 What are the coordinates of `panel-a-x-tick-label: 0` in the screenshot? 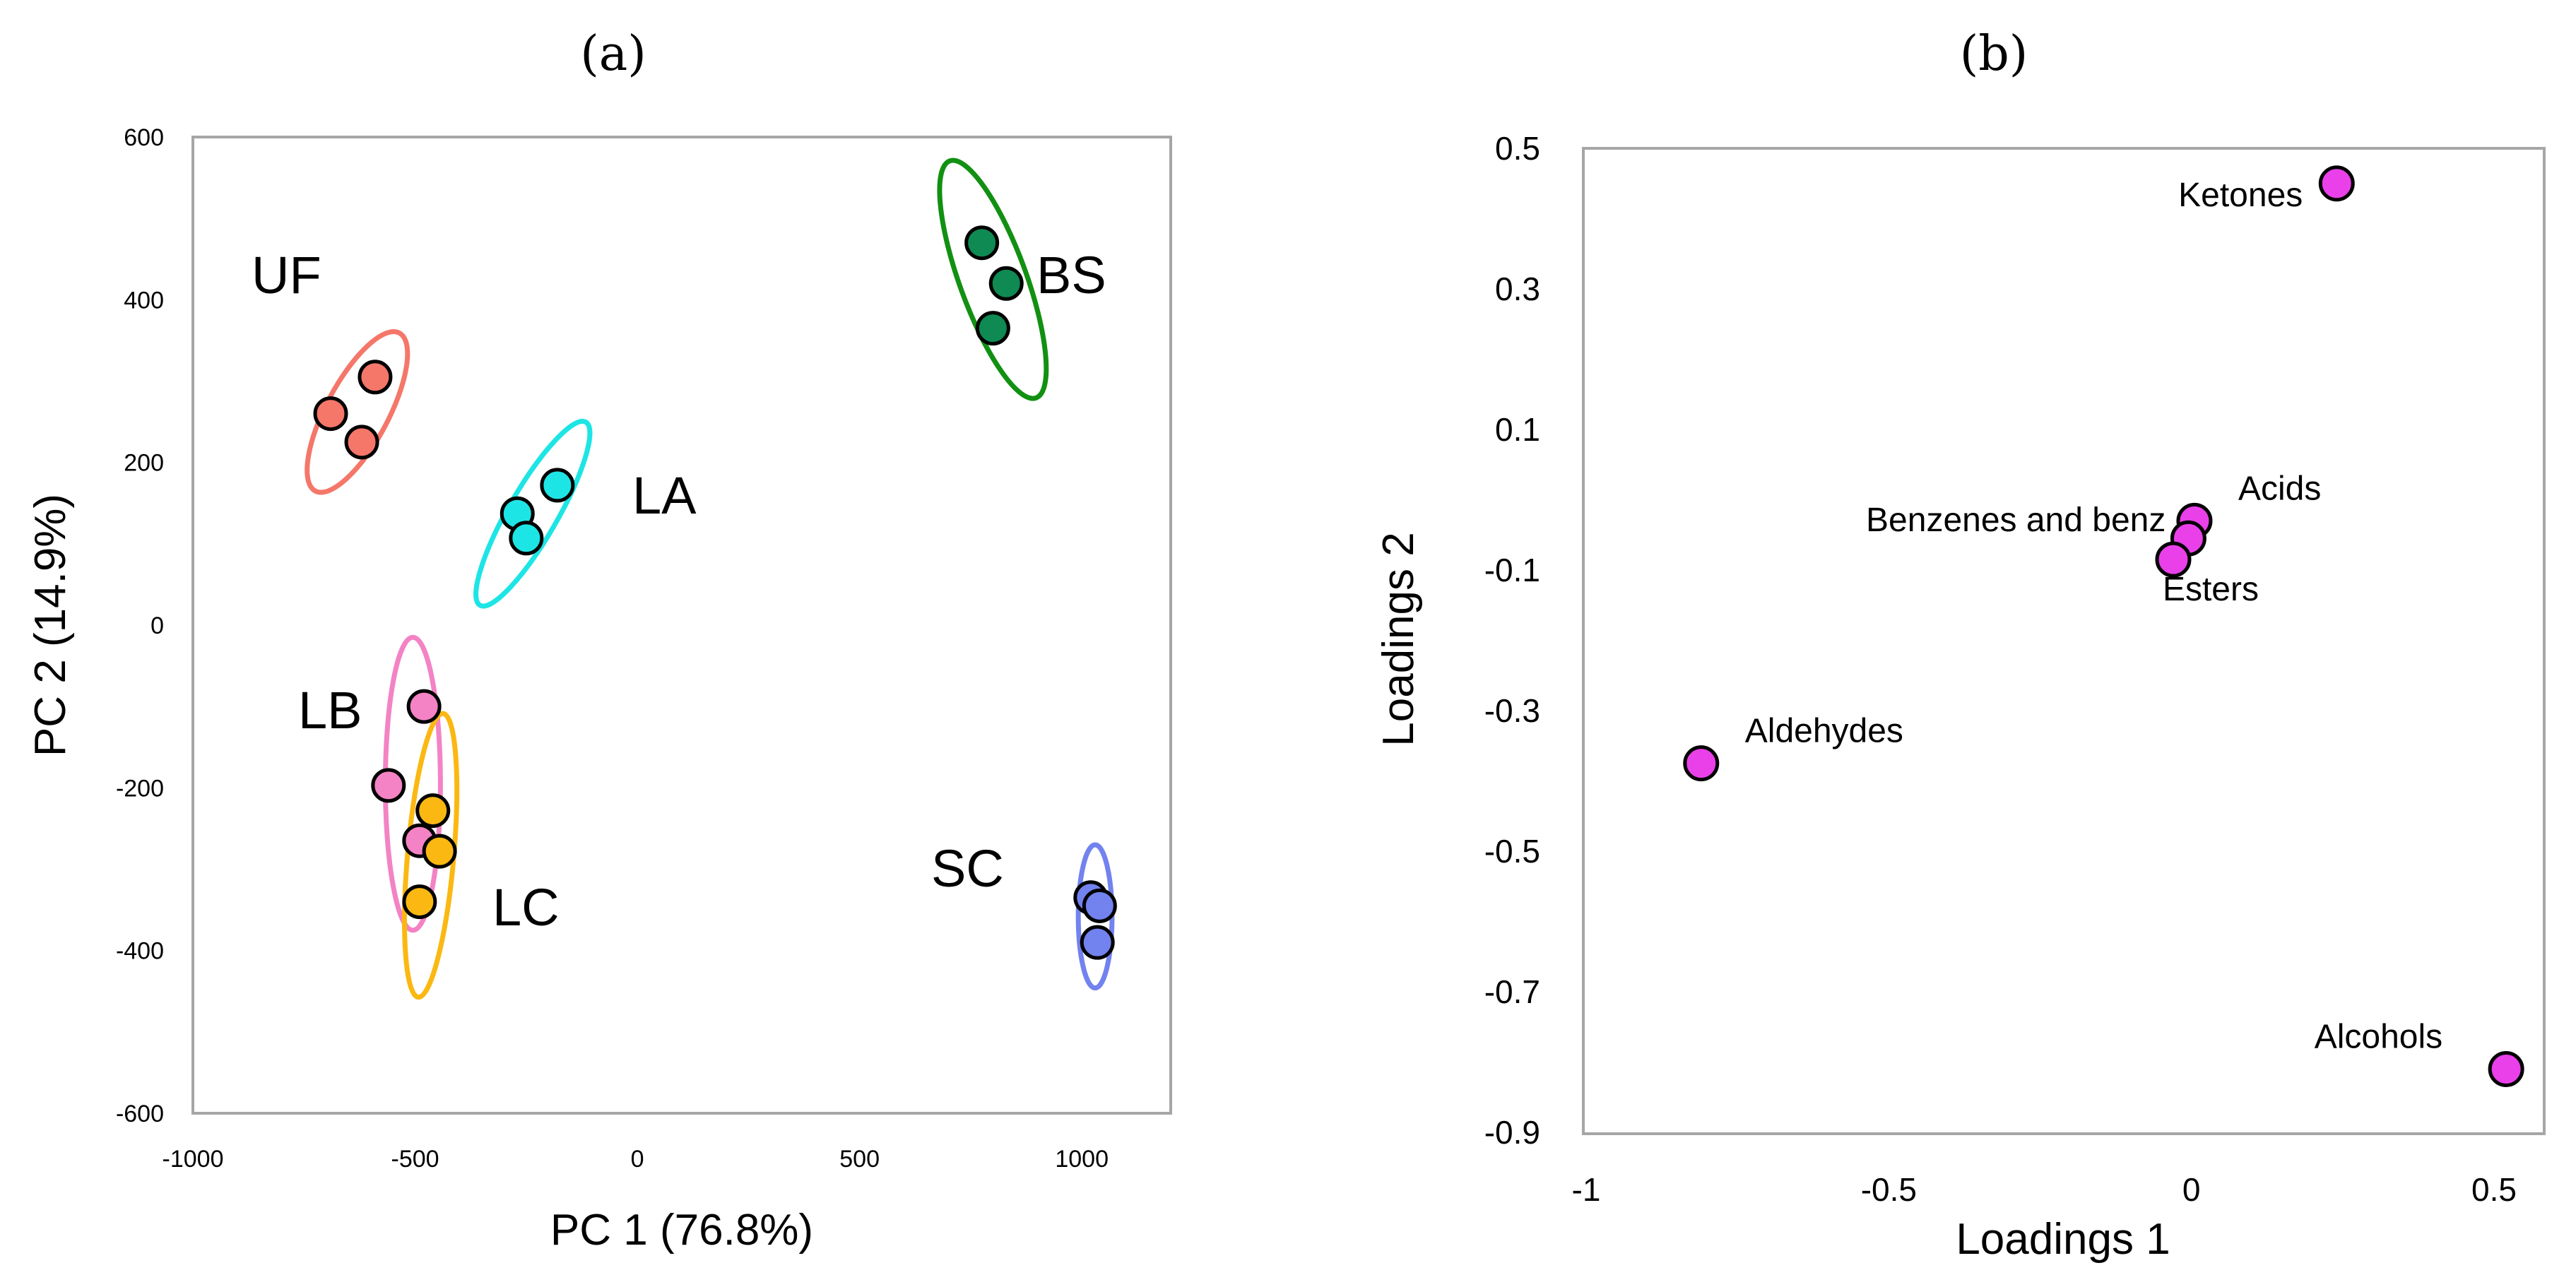 It's located at (637, 1159).